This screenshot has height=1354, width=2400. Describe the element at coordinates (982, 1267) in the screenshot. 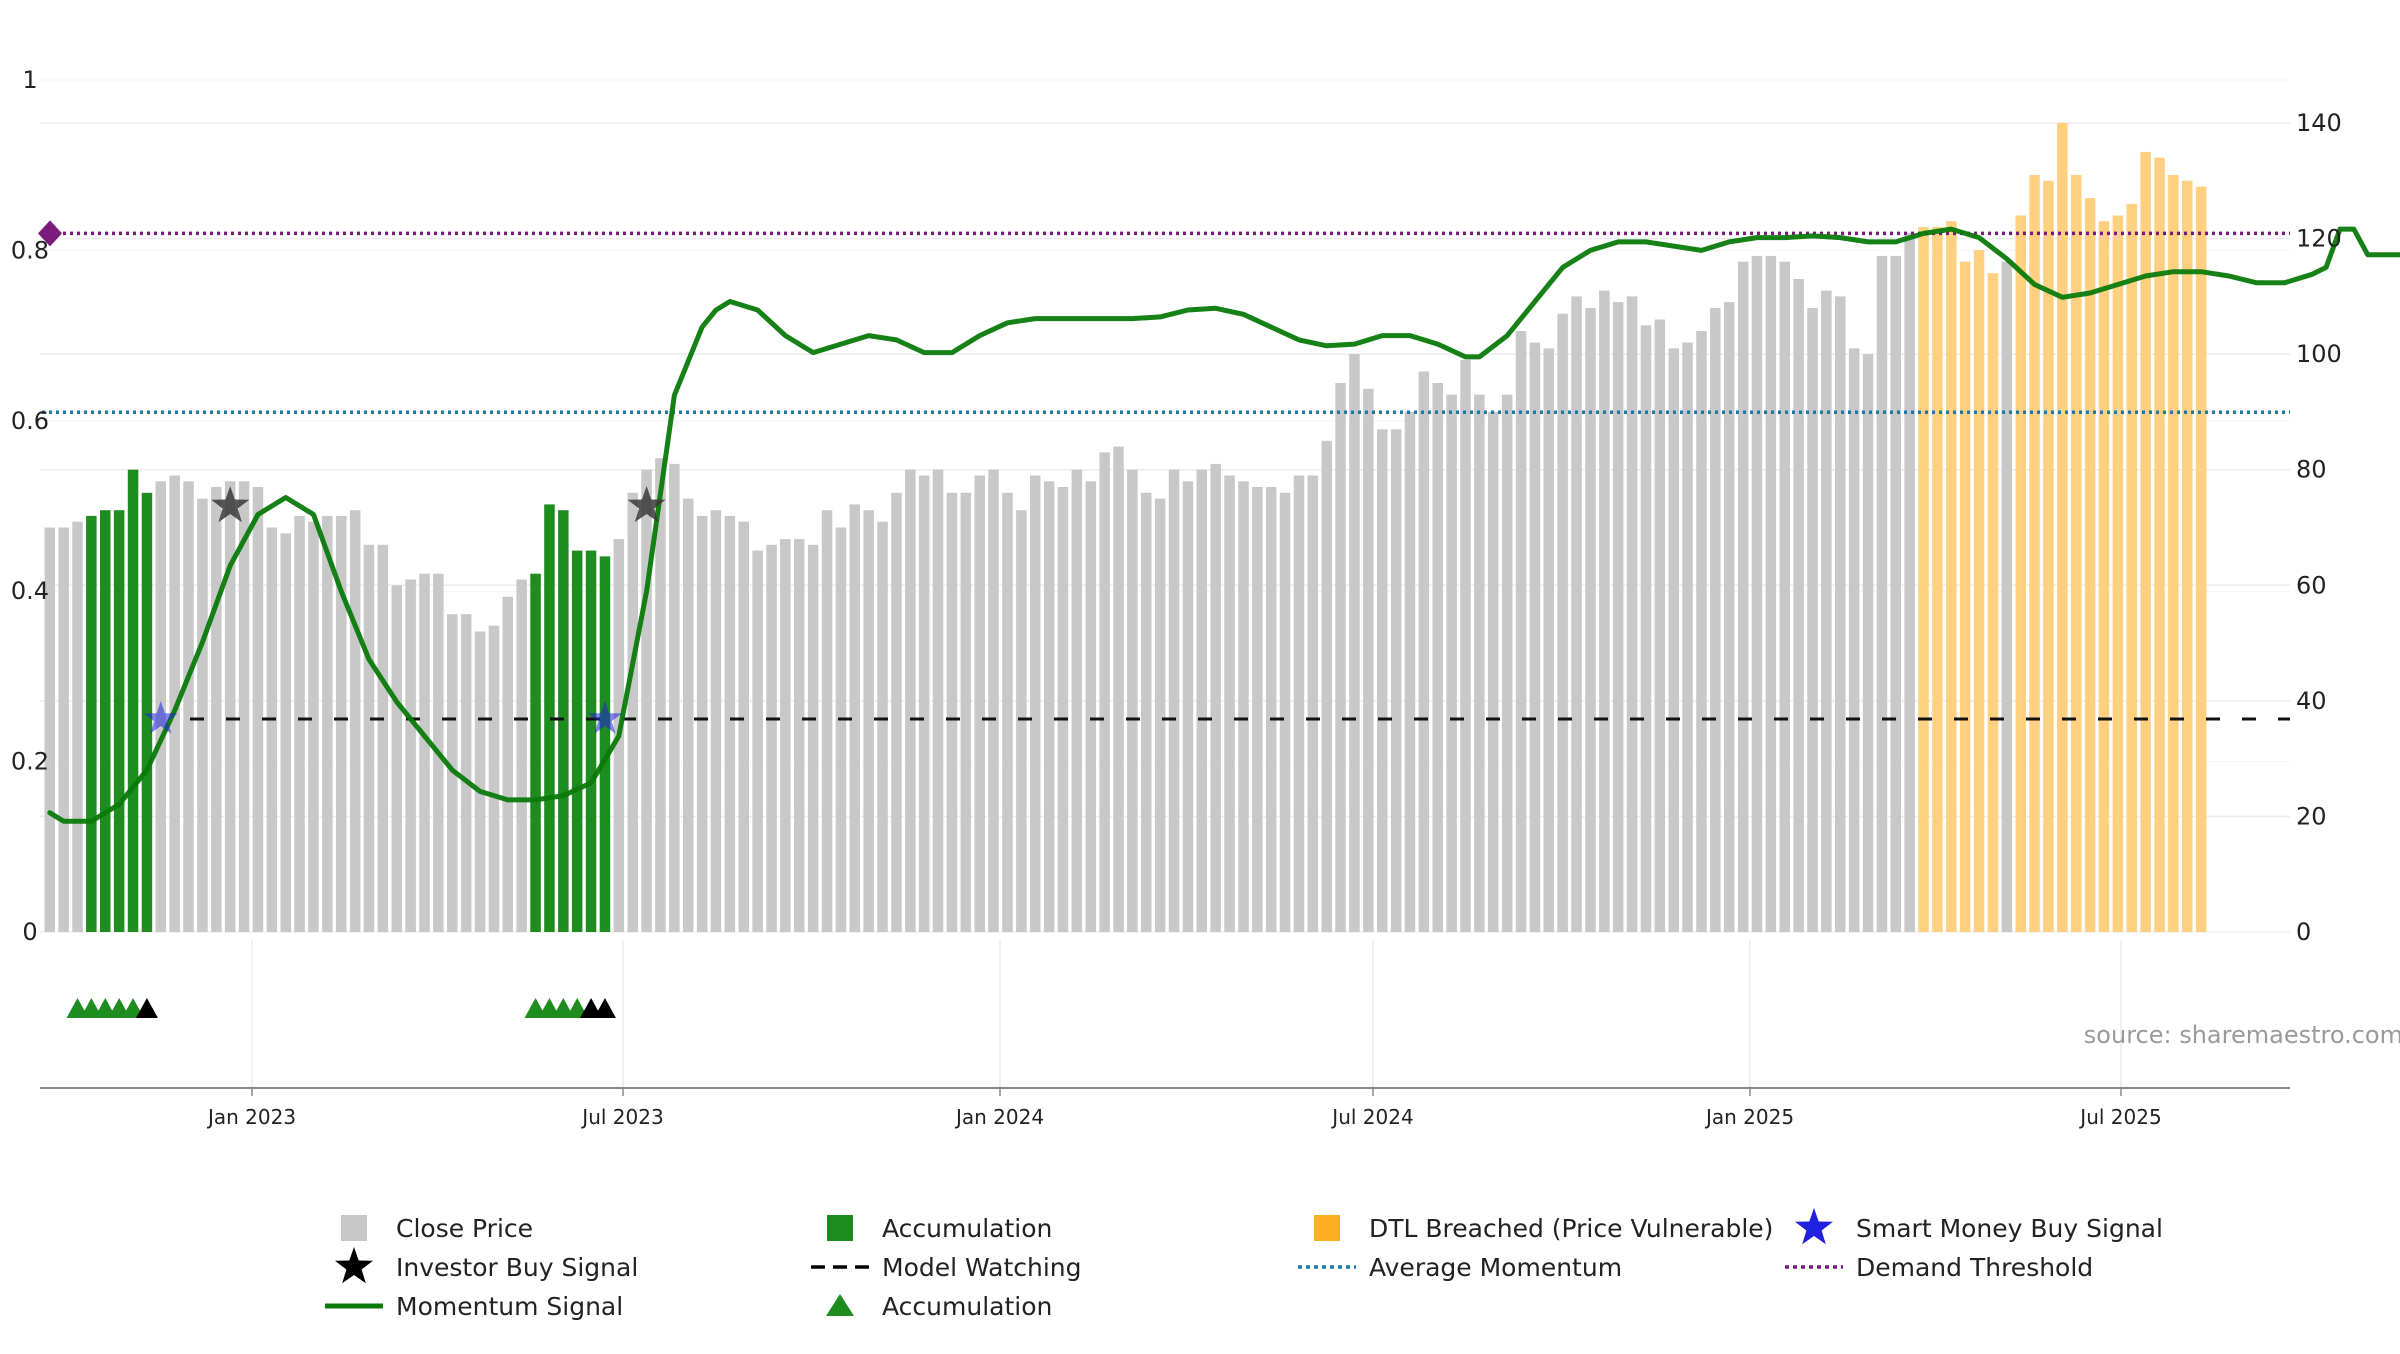

I see `legend-label: Model Watching` at that location.